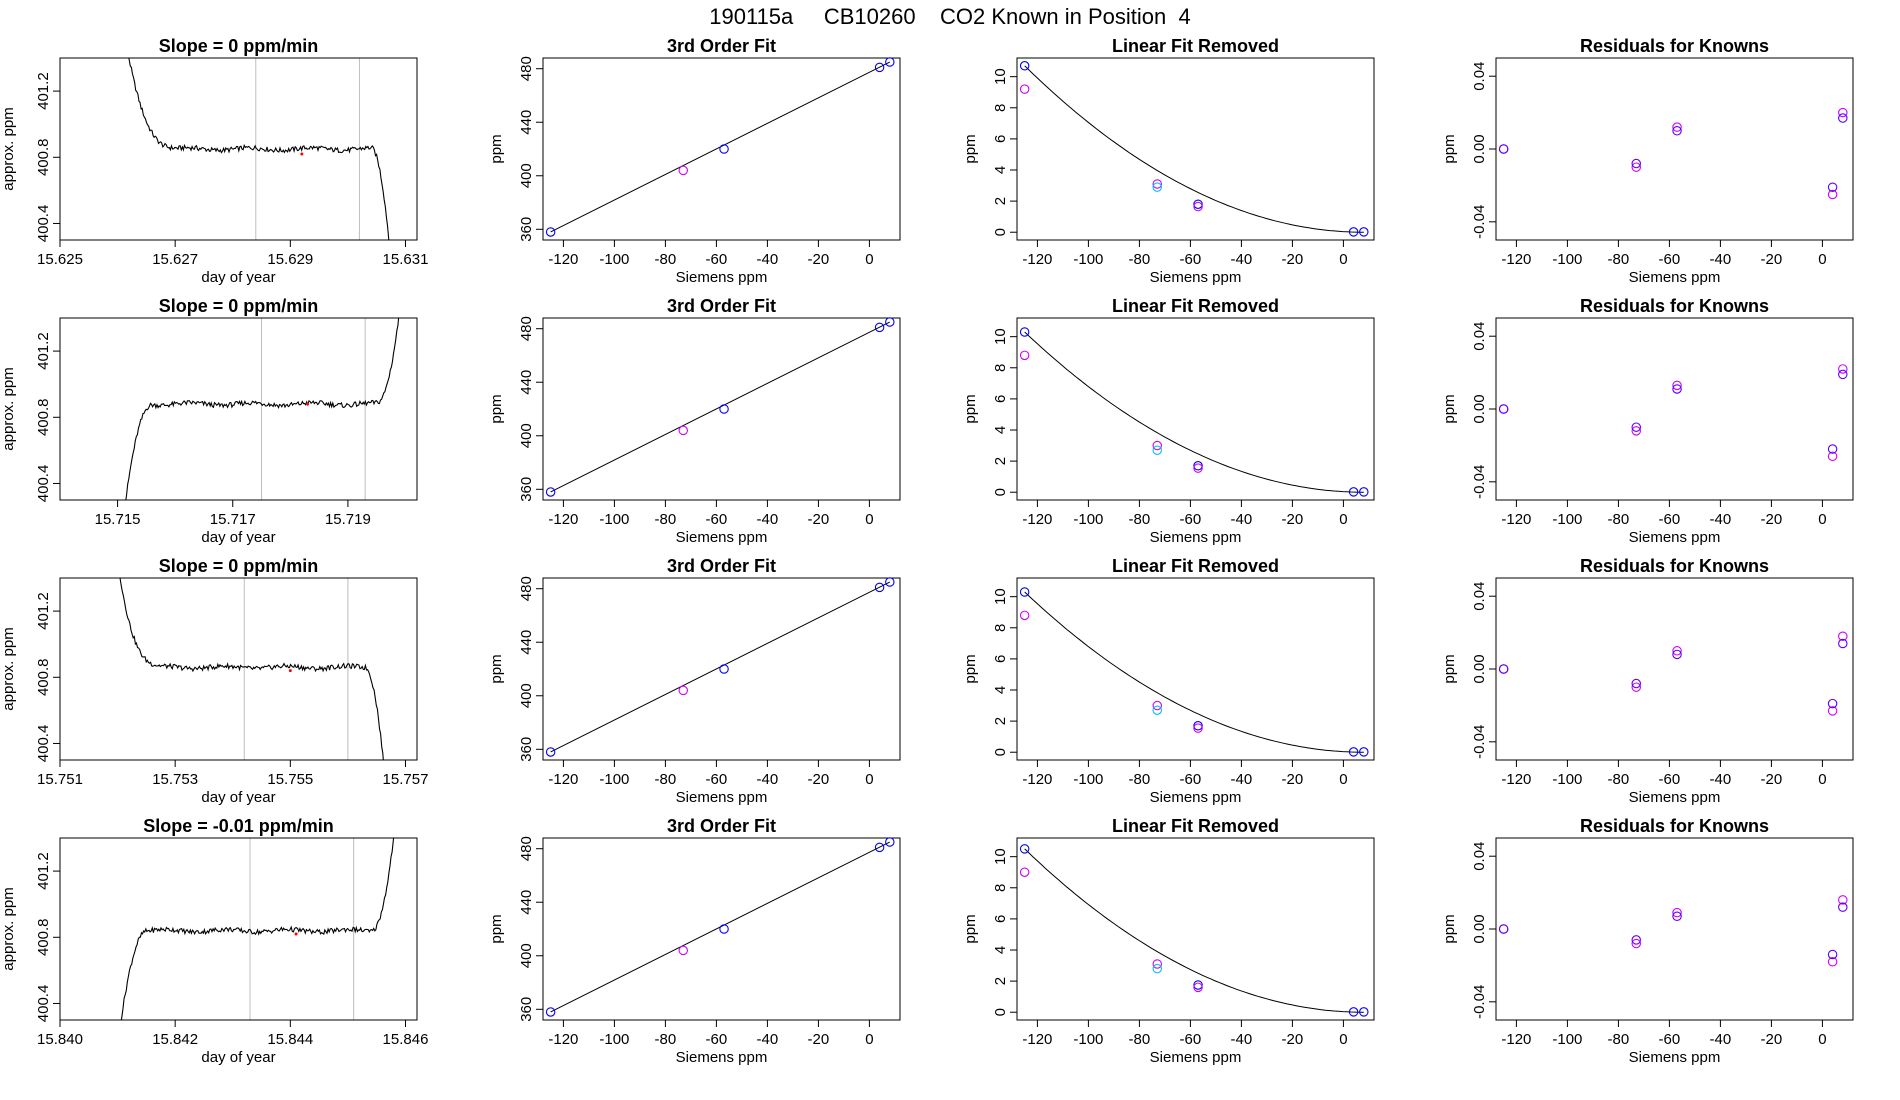  I want to click on x-tick-label: -60, so click(1191, 519).